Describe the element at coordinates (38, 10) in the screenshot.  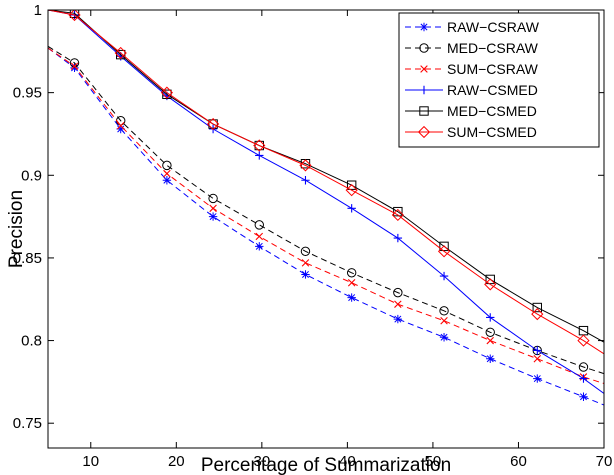
I see `y-tick-label: 1` at that location.